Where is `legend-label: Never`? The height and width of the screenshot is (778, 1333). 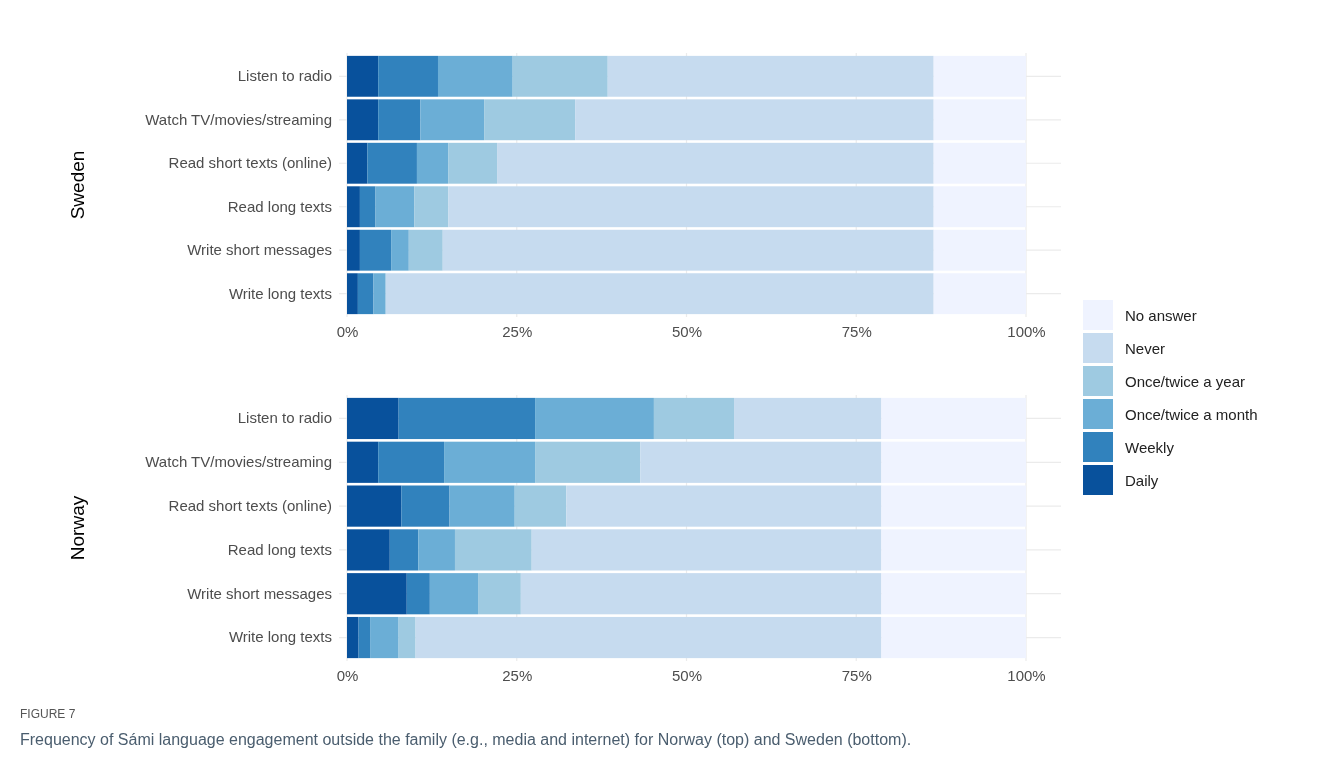 legend-label: Never is located at coordinates (1145, 348).